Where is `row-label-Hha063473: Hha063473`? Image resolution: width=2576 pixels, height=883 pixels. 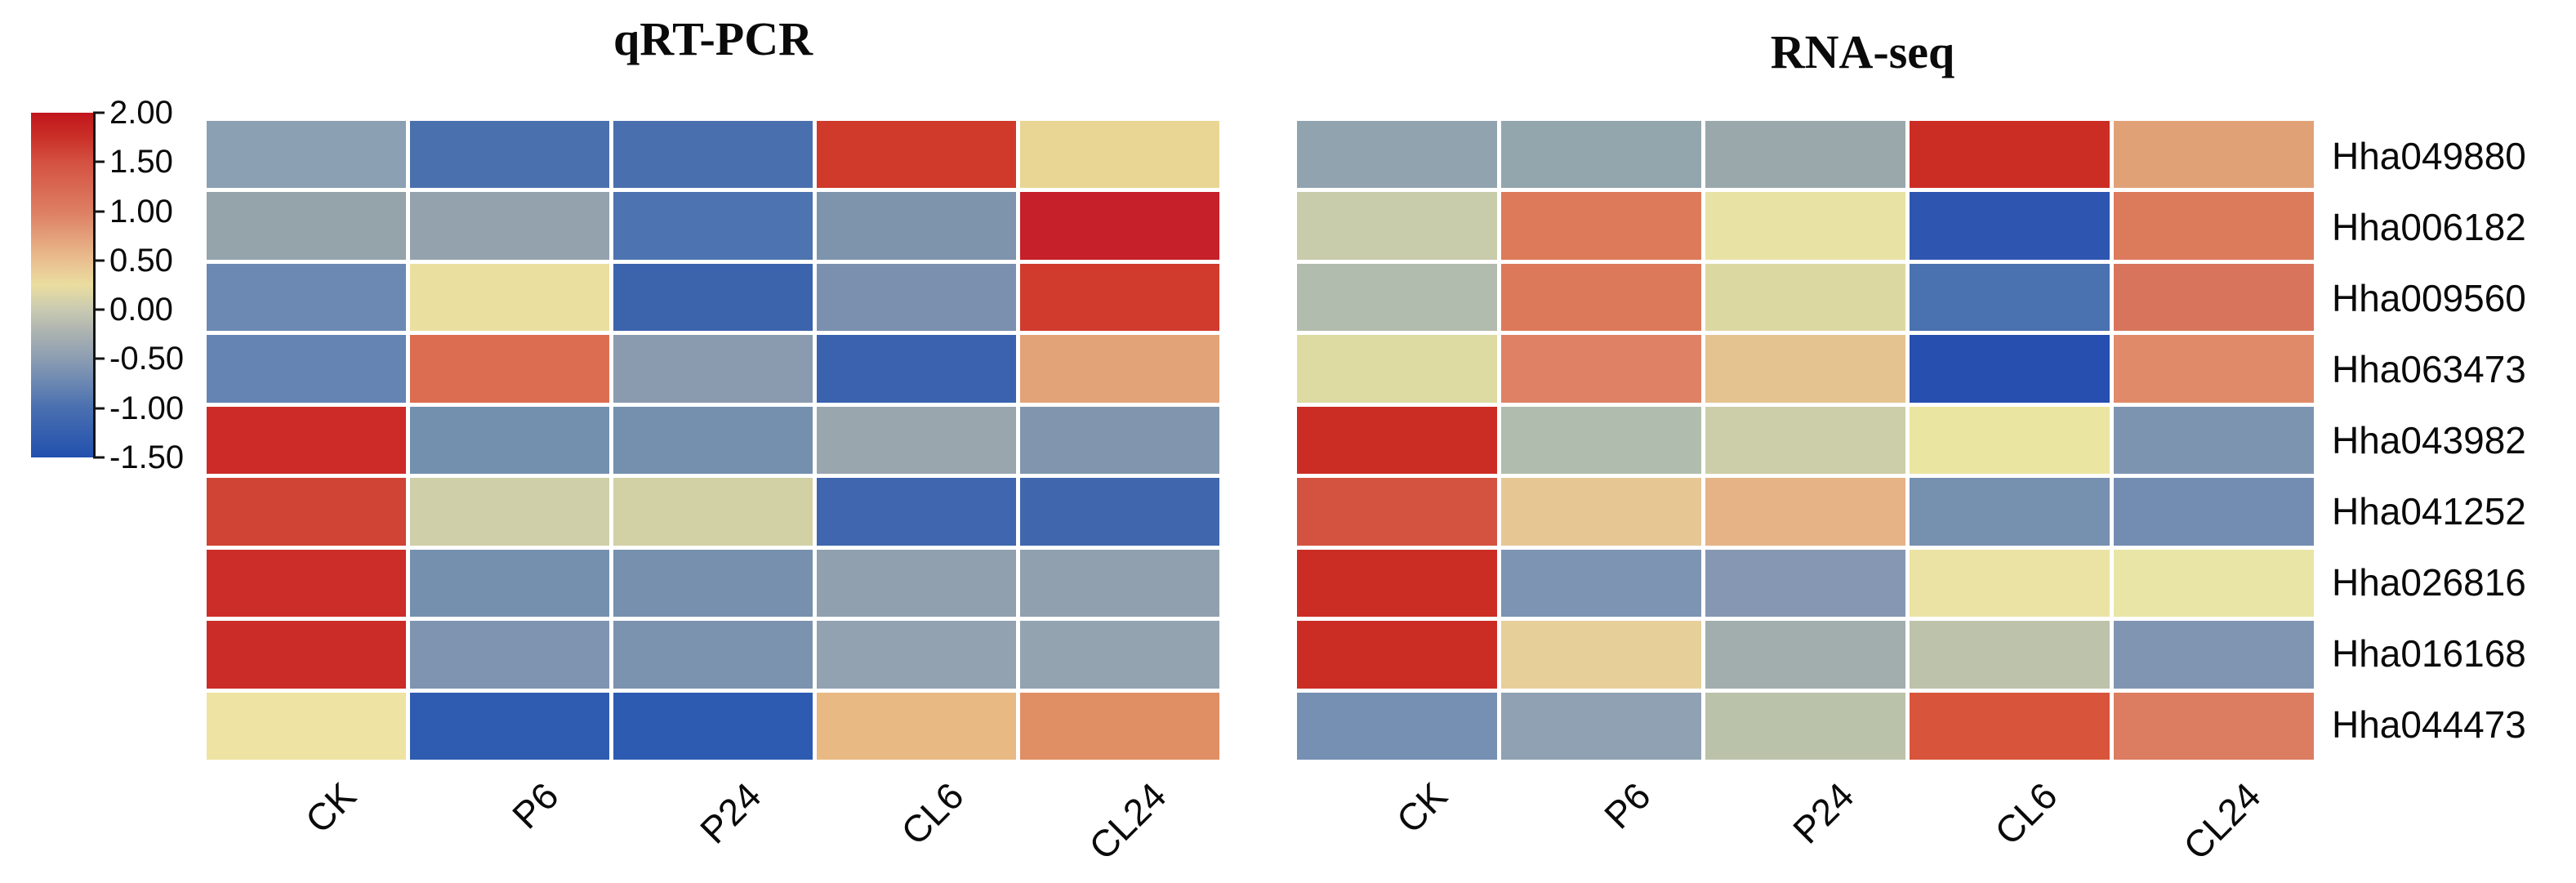
row-label-Hha063473: Hha063473 is located at coordinates (2429, 369).